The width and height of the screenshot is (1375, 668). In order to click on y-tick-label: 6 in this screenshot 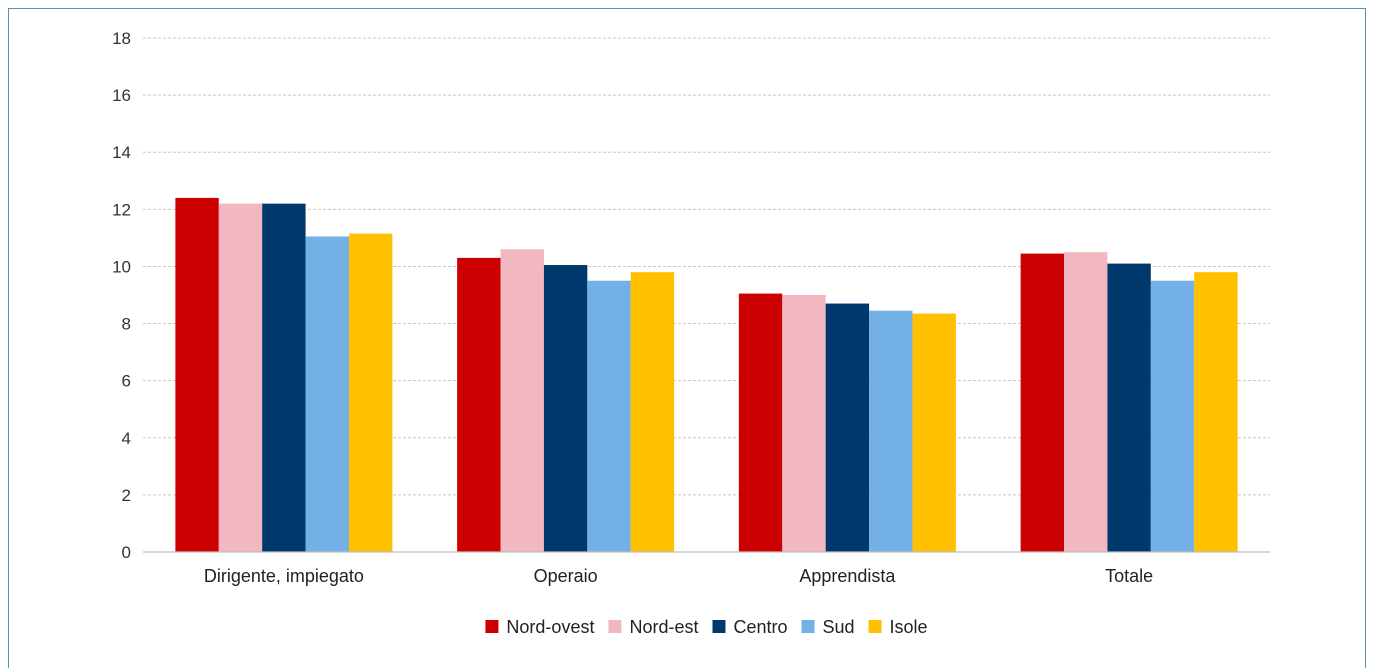, I will do `click(126, 381)`.